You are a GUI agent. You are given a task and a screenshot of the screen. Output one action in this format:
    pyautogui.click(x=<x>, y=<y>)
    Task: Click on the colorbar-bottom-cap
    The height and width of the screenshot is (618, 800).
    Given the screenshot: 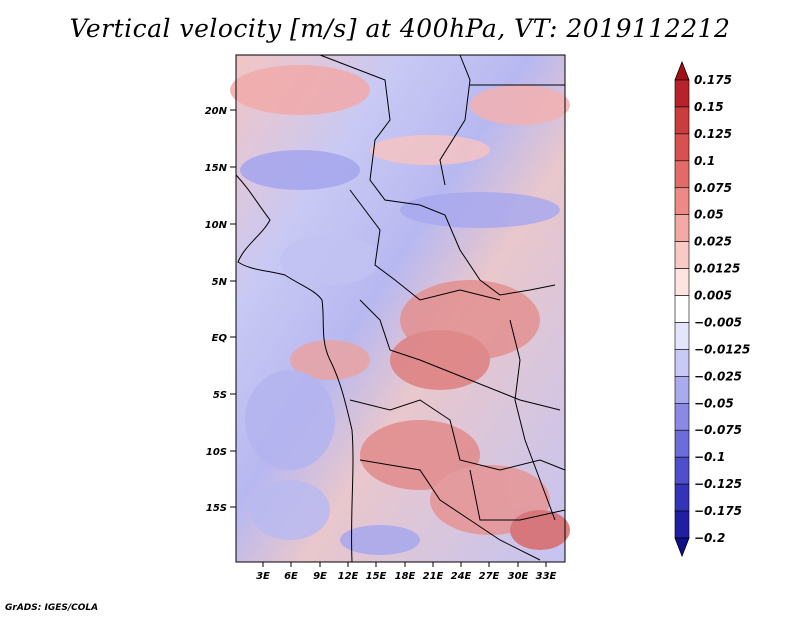 What is the action you would take?
    pyautogui.click(x=682, y=547)
    